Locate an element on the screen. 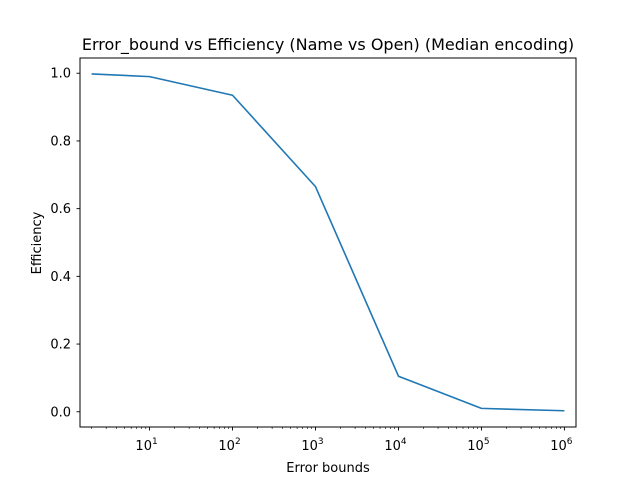 The image size is (640, 480). y-tick-label: 0.0 is located at coordinates (60, 412).